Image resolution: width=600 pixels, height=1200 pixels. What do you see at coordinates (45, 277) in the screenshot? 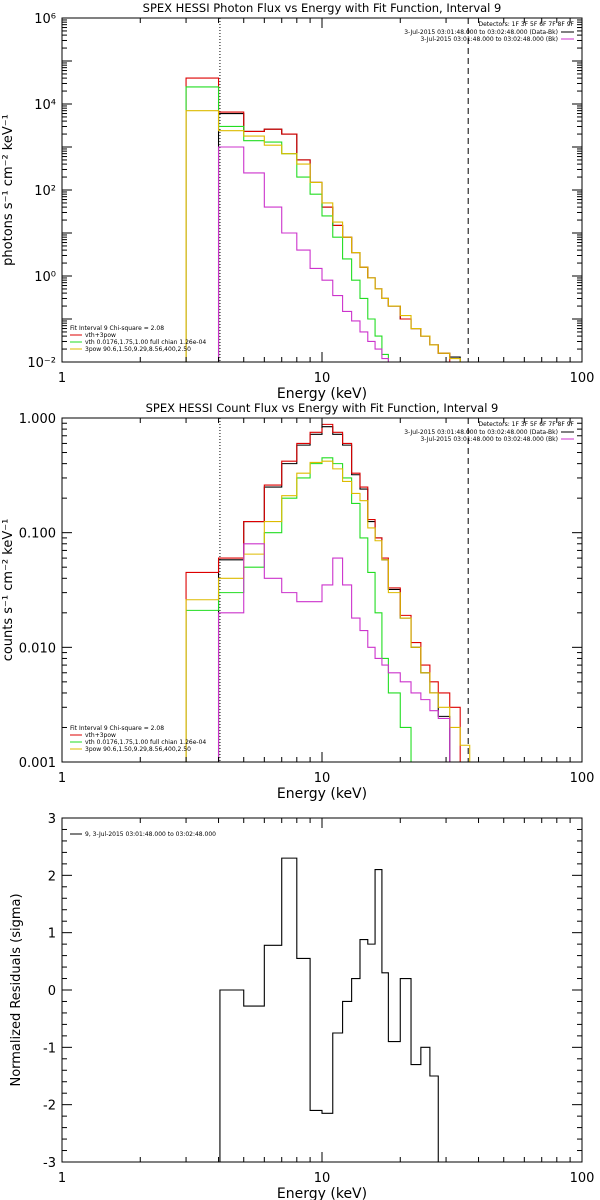
I see `y-tick-label: 10⁰` at bounding box center [45, 277].